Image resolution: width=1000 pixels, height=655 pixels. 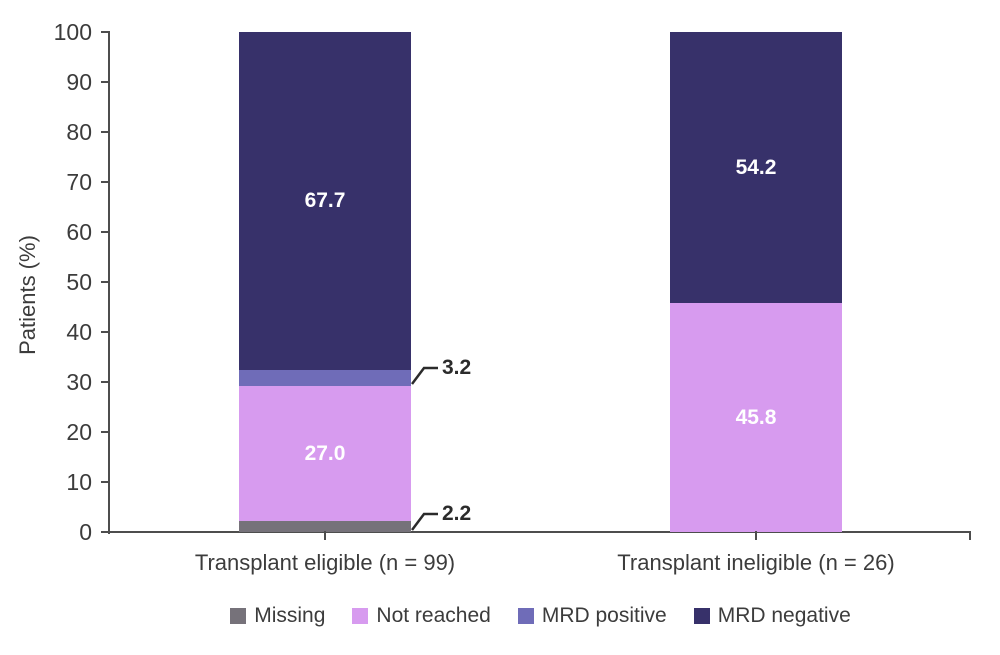 What do you see at coordinates (79, 382) in the screenshot?
I see `y-tick-label: 30` at bounding box center [79, 382].